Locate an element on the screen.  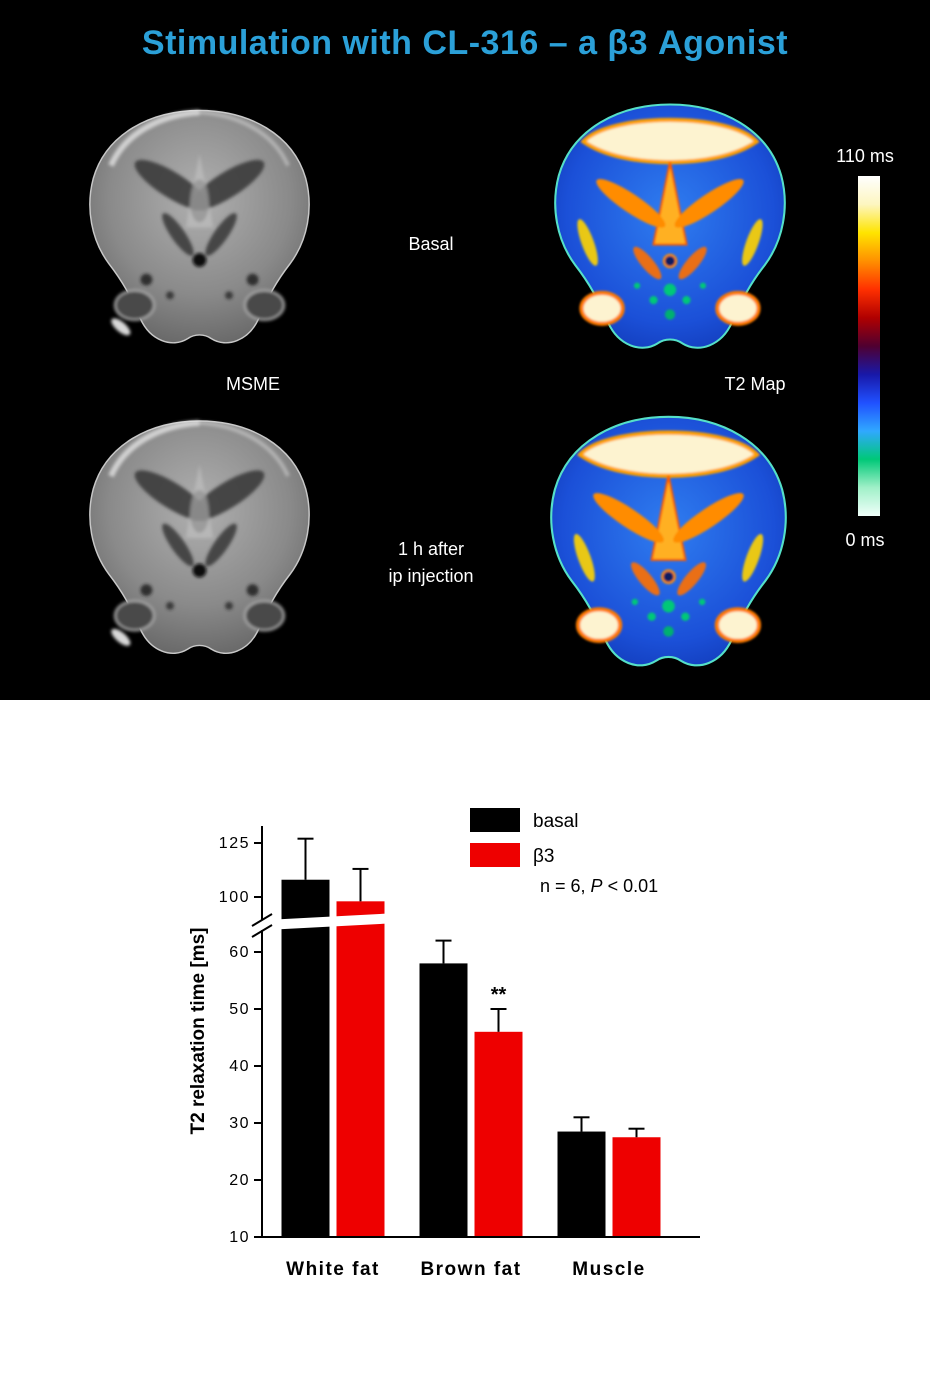
colorbar is located at coordinates (869, 346).